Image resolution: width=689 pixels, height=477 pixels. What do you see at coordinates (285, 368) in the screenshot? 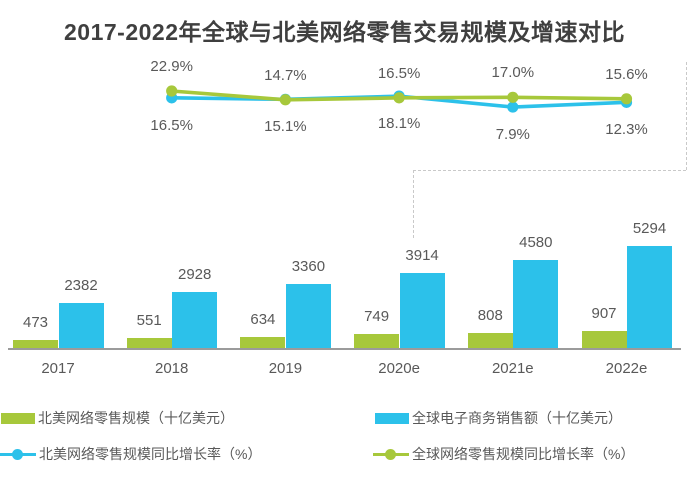
I see `x-axis-label-2019: 2019` at bounding box center [285, 368].